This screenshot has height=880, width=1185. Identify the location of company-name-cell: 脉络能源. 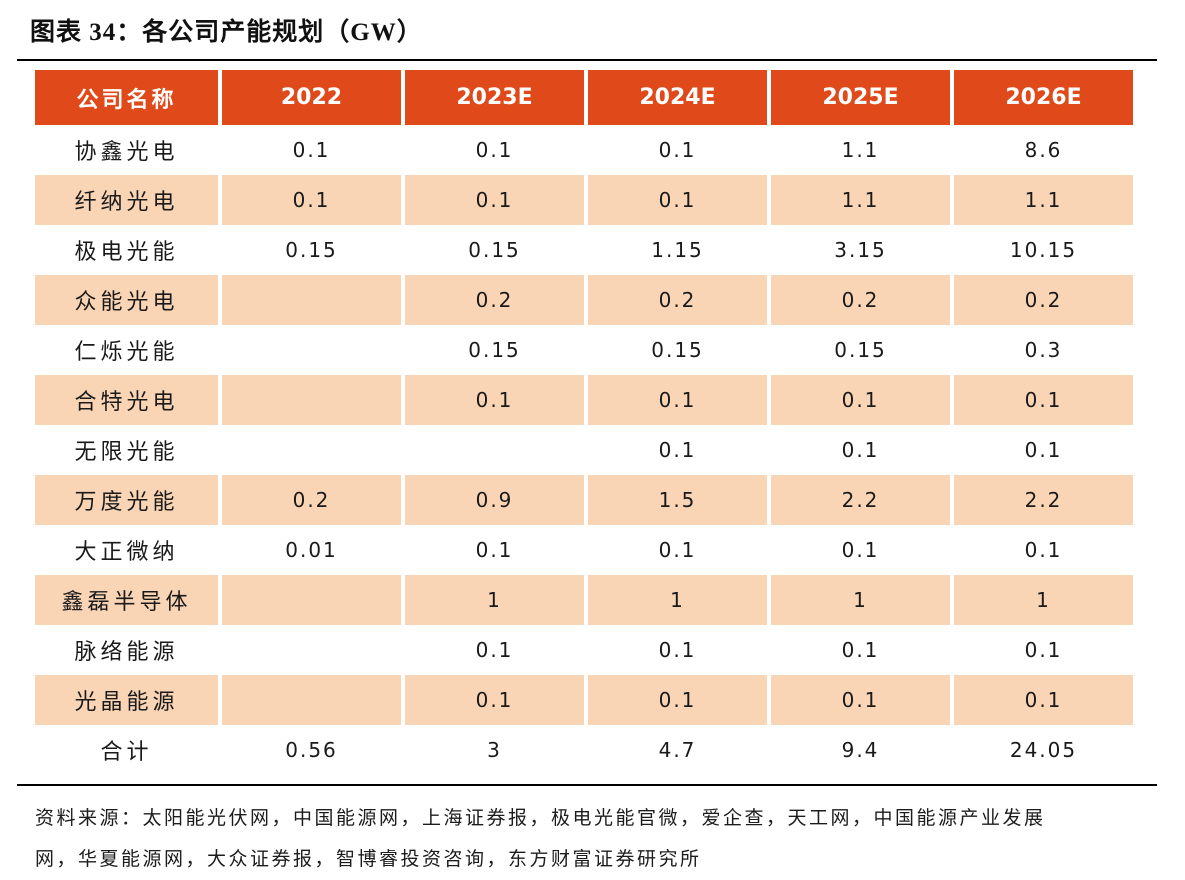
(126, 650).